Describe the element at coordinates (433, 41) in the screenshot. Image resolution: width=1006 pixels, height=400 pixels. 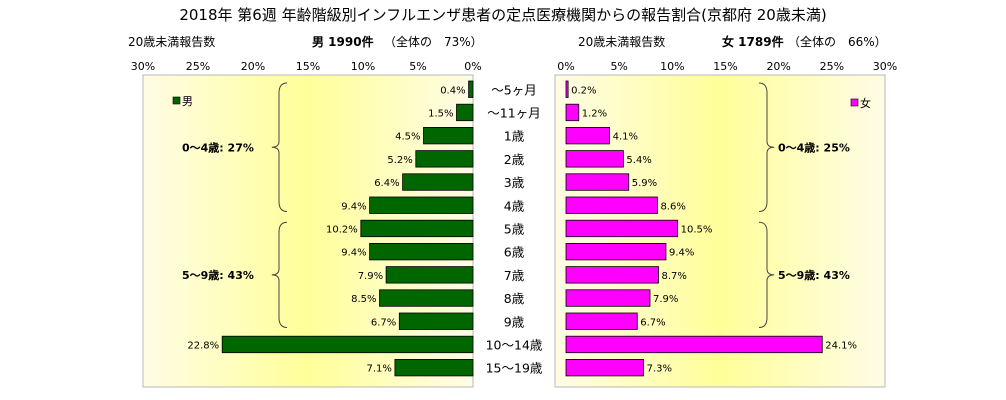
I see `left-share: （全体の 73%）` at that location.